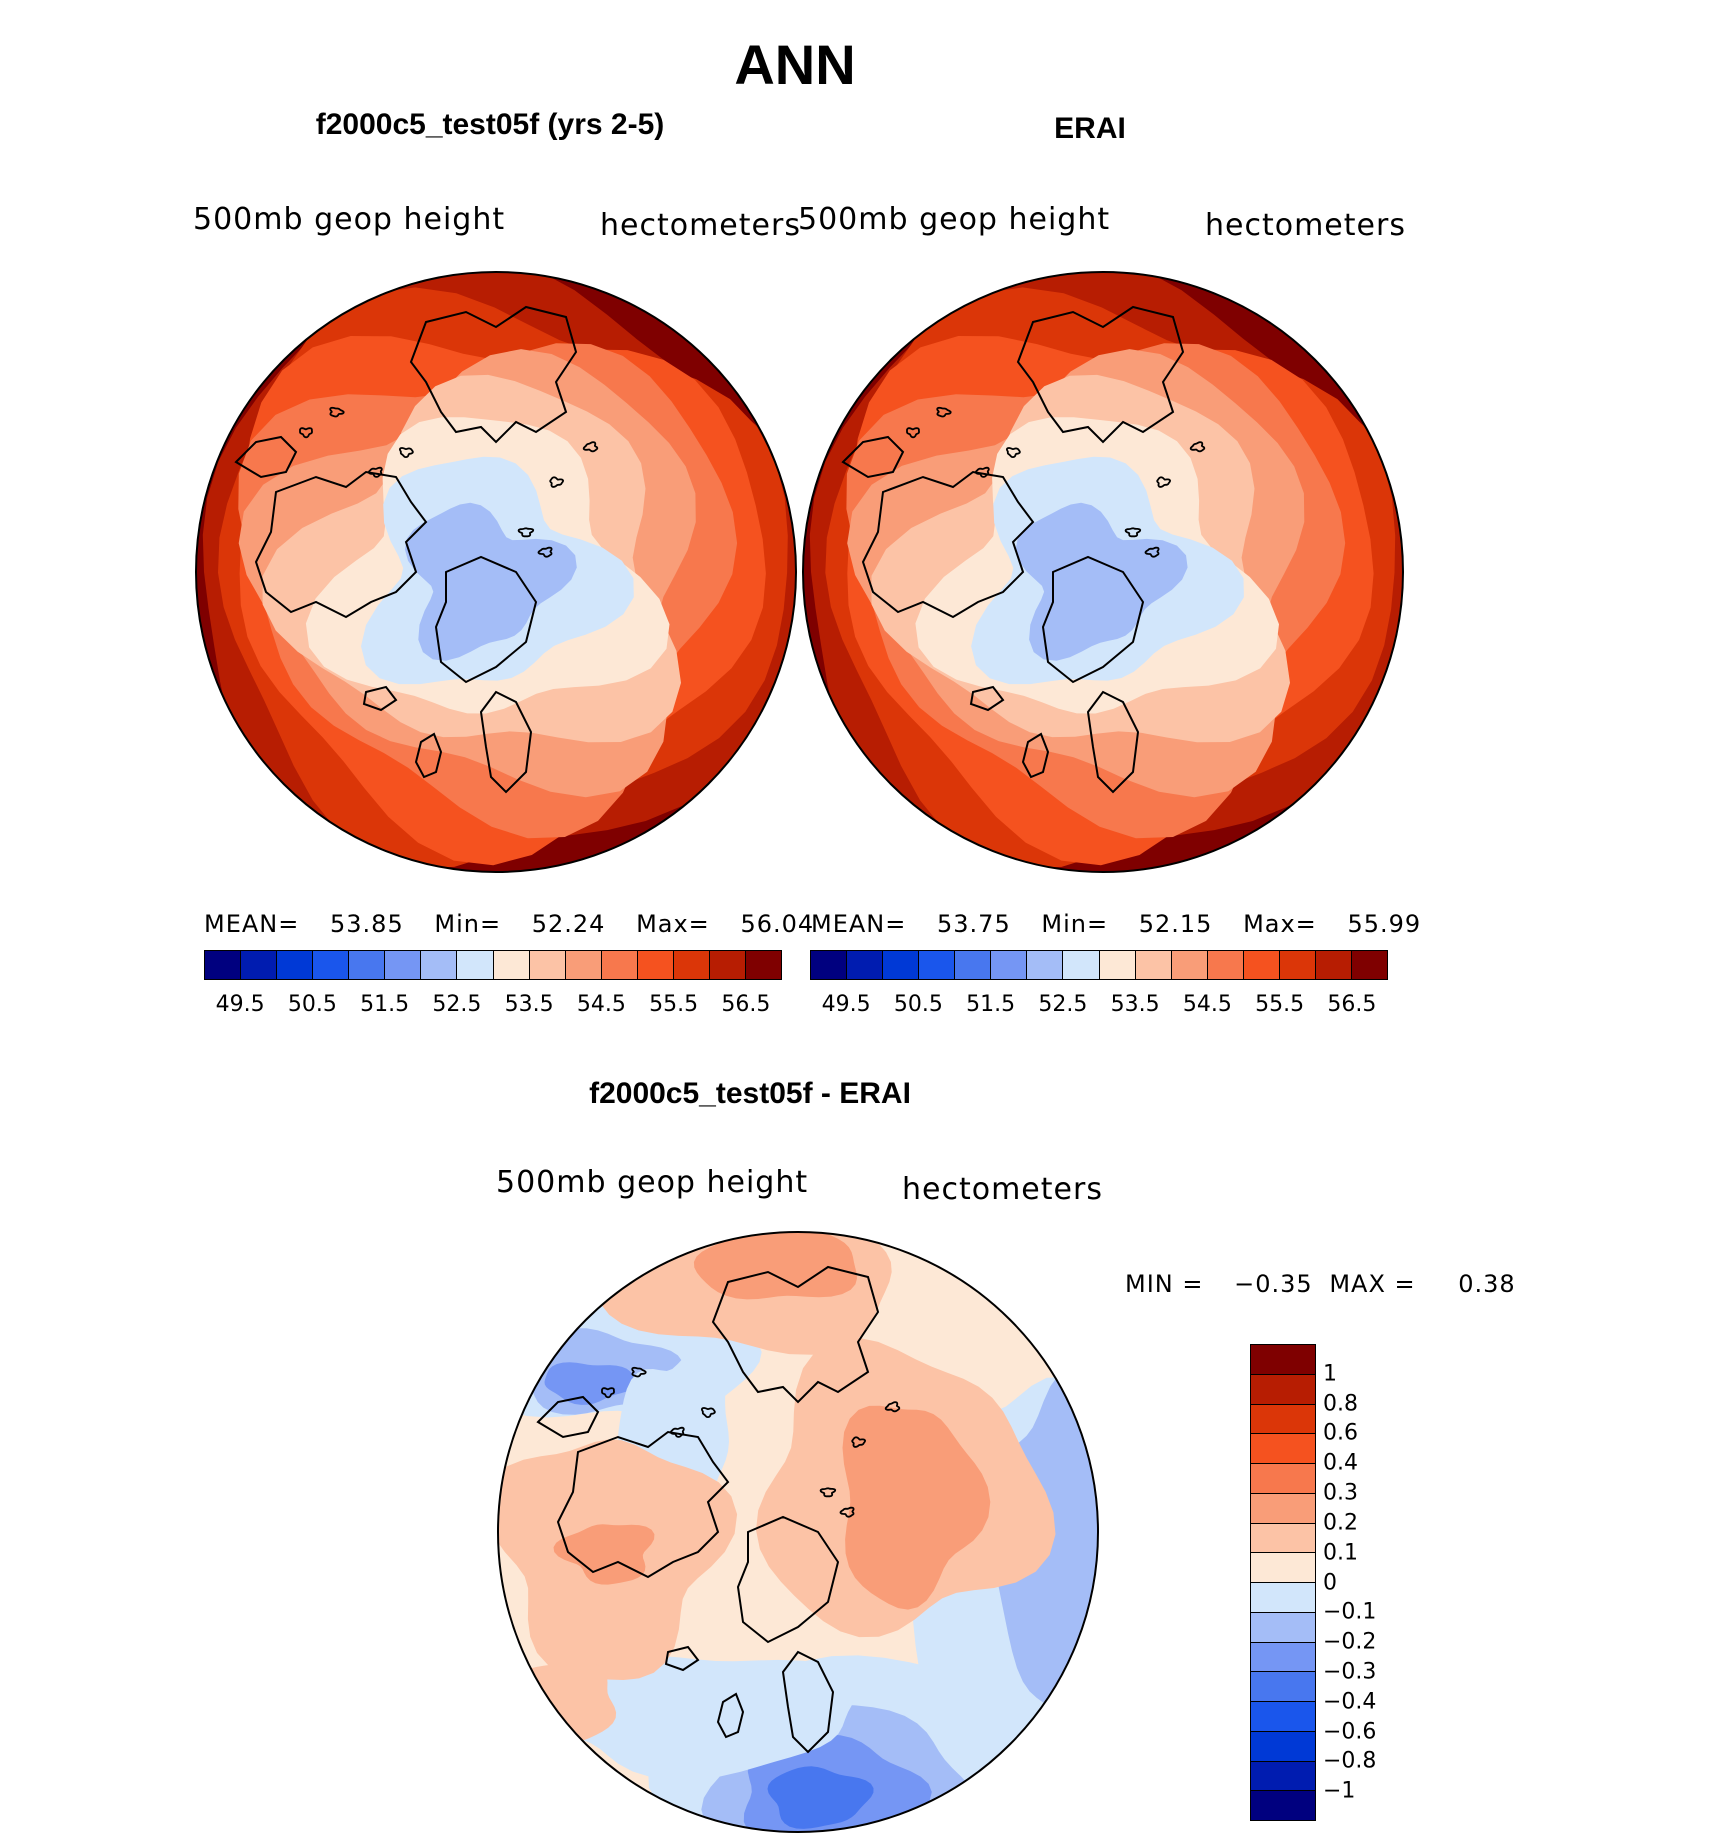 The image size is (1710, 1839). I want to click on diff-min-value: −0.35, so click(1273, 1284).